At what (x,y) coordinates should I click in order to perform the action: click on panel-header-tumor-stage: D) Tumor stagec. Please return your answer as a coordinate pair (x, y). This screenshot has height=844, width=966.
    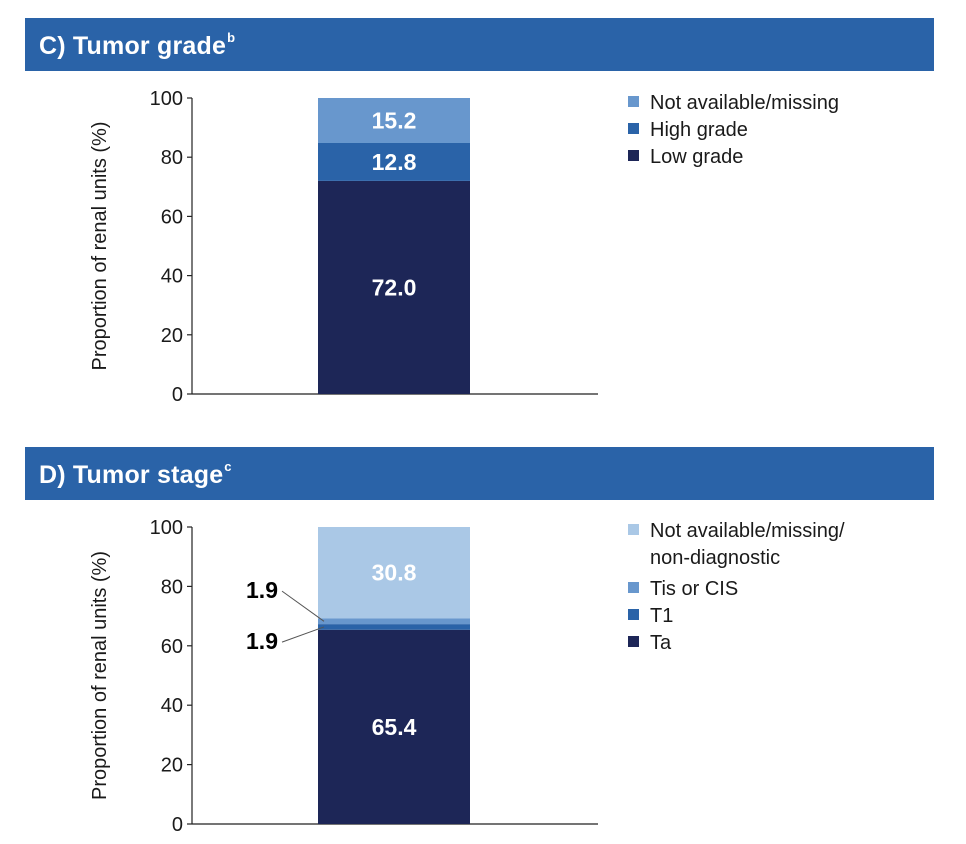
    Looking at the image, I should click on (479, 473).